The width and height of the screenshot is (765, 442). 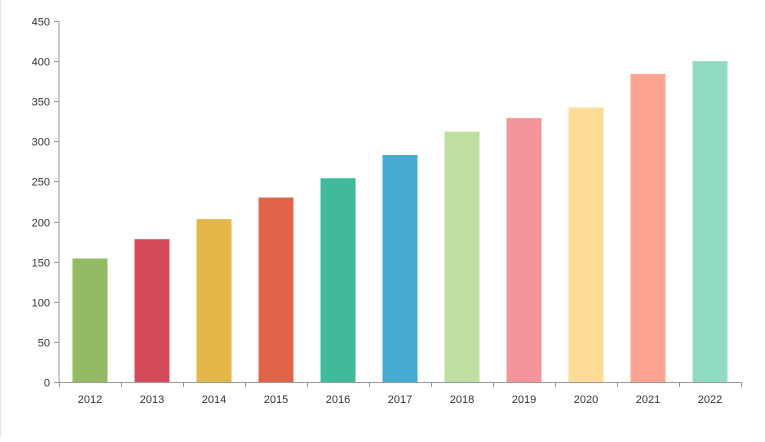 I want to click on bar-2020, so click(x=586, y=244).